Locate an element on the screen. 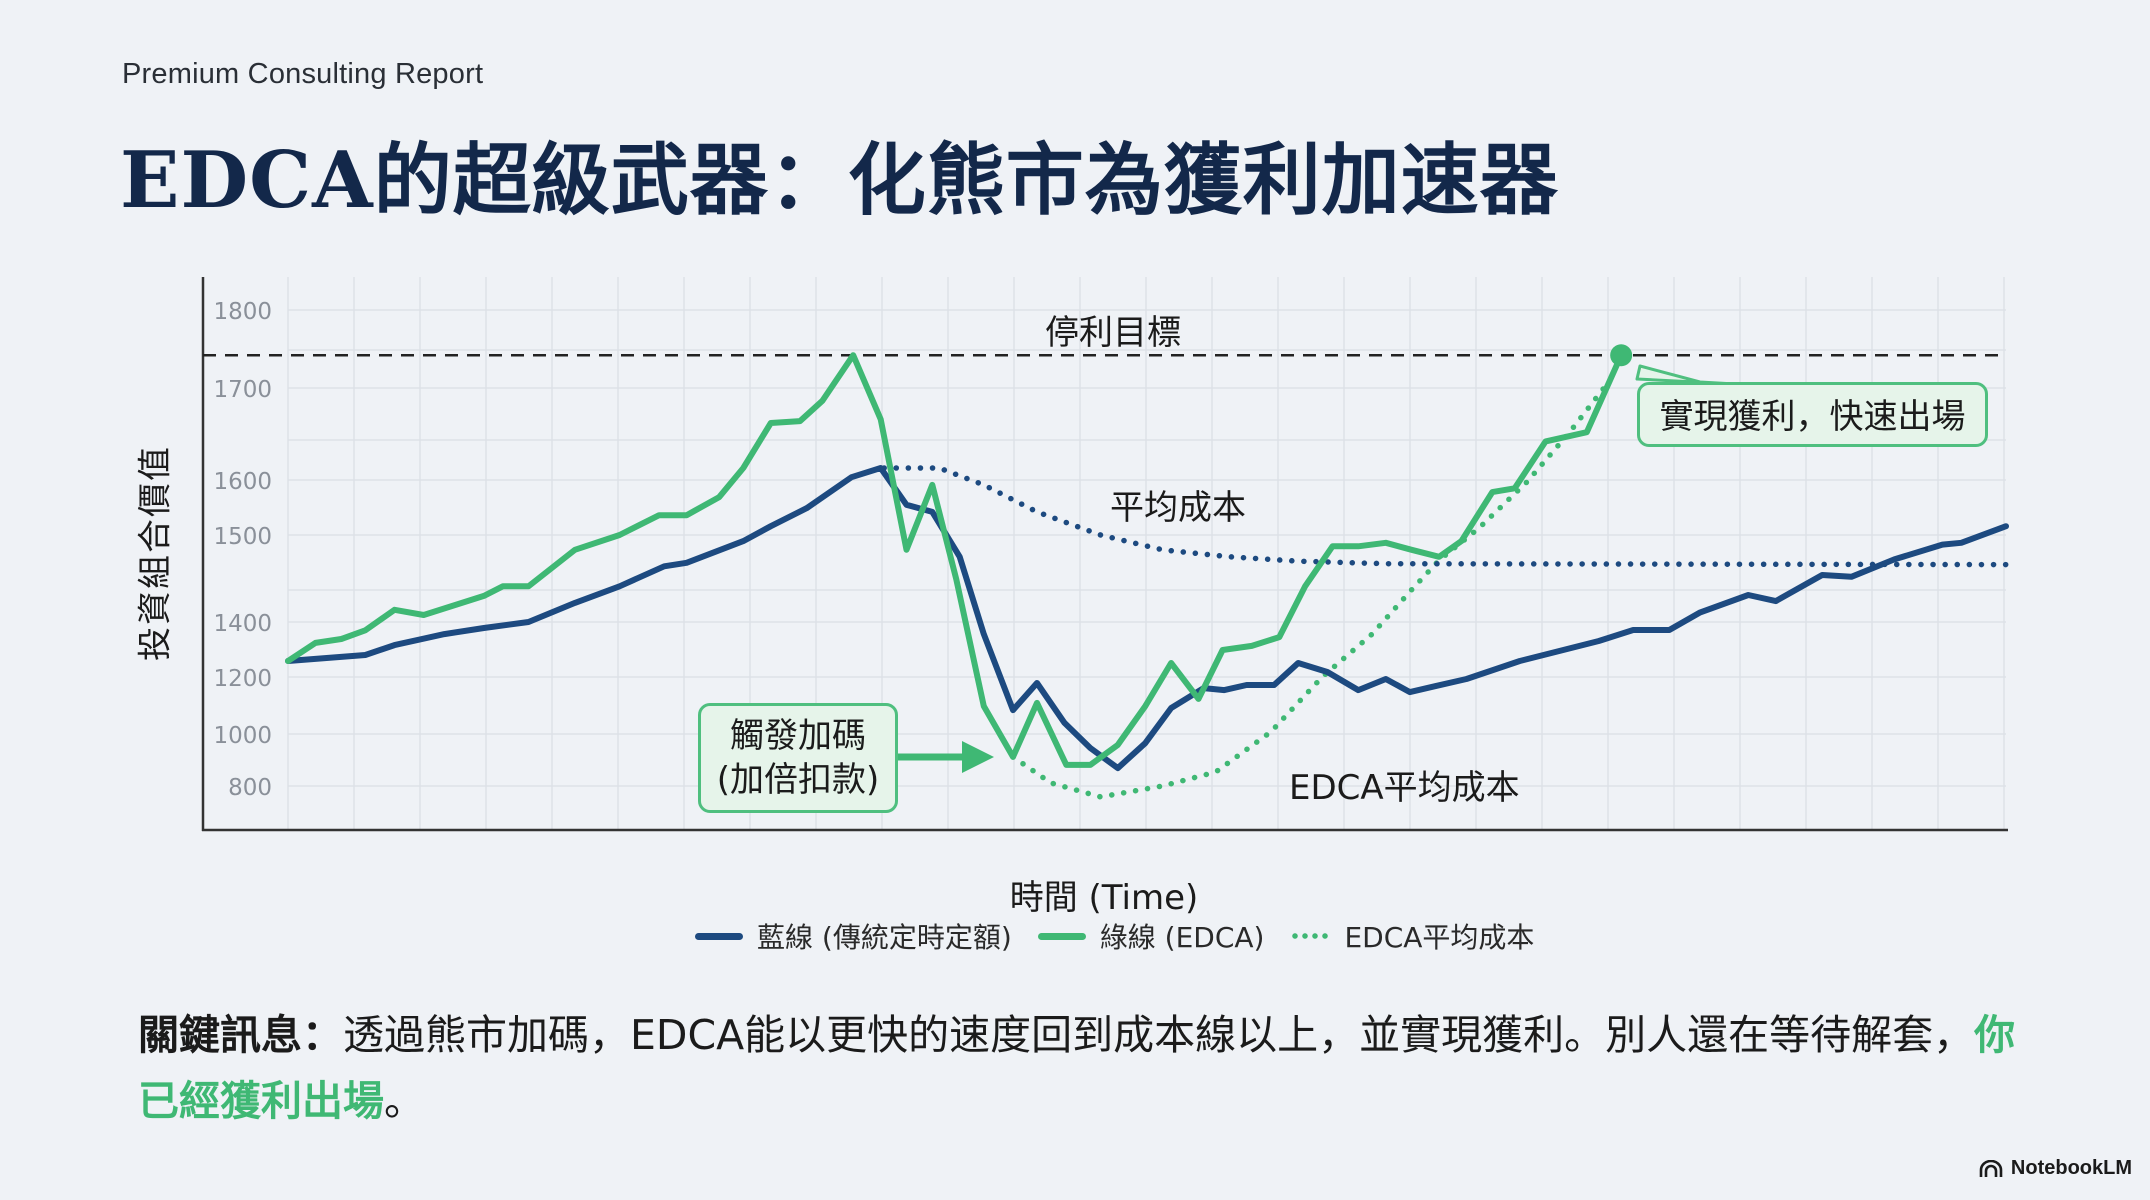 Image resolution: width=2150 pixels, height=1200 pixels. stop-target-label: 停利目標 is located at coordinates (1113, 333).